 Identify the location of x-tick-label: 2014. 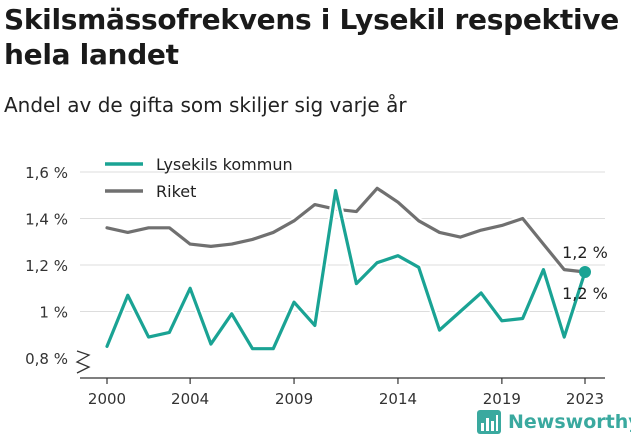
(398, 399).